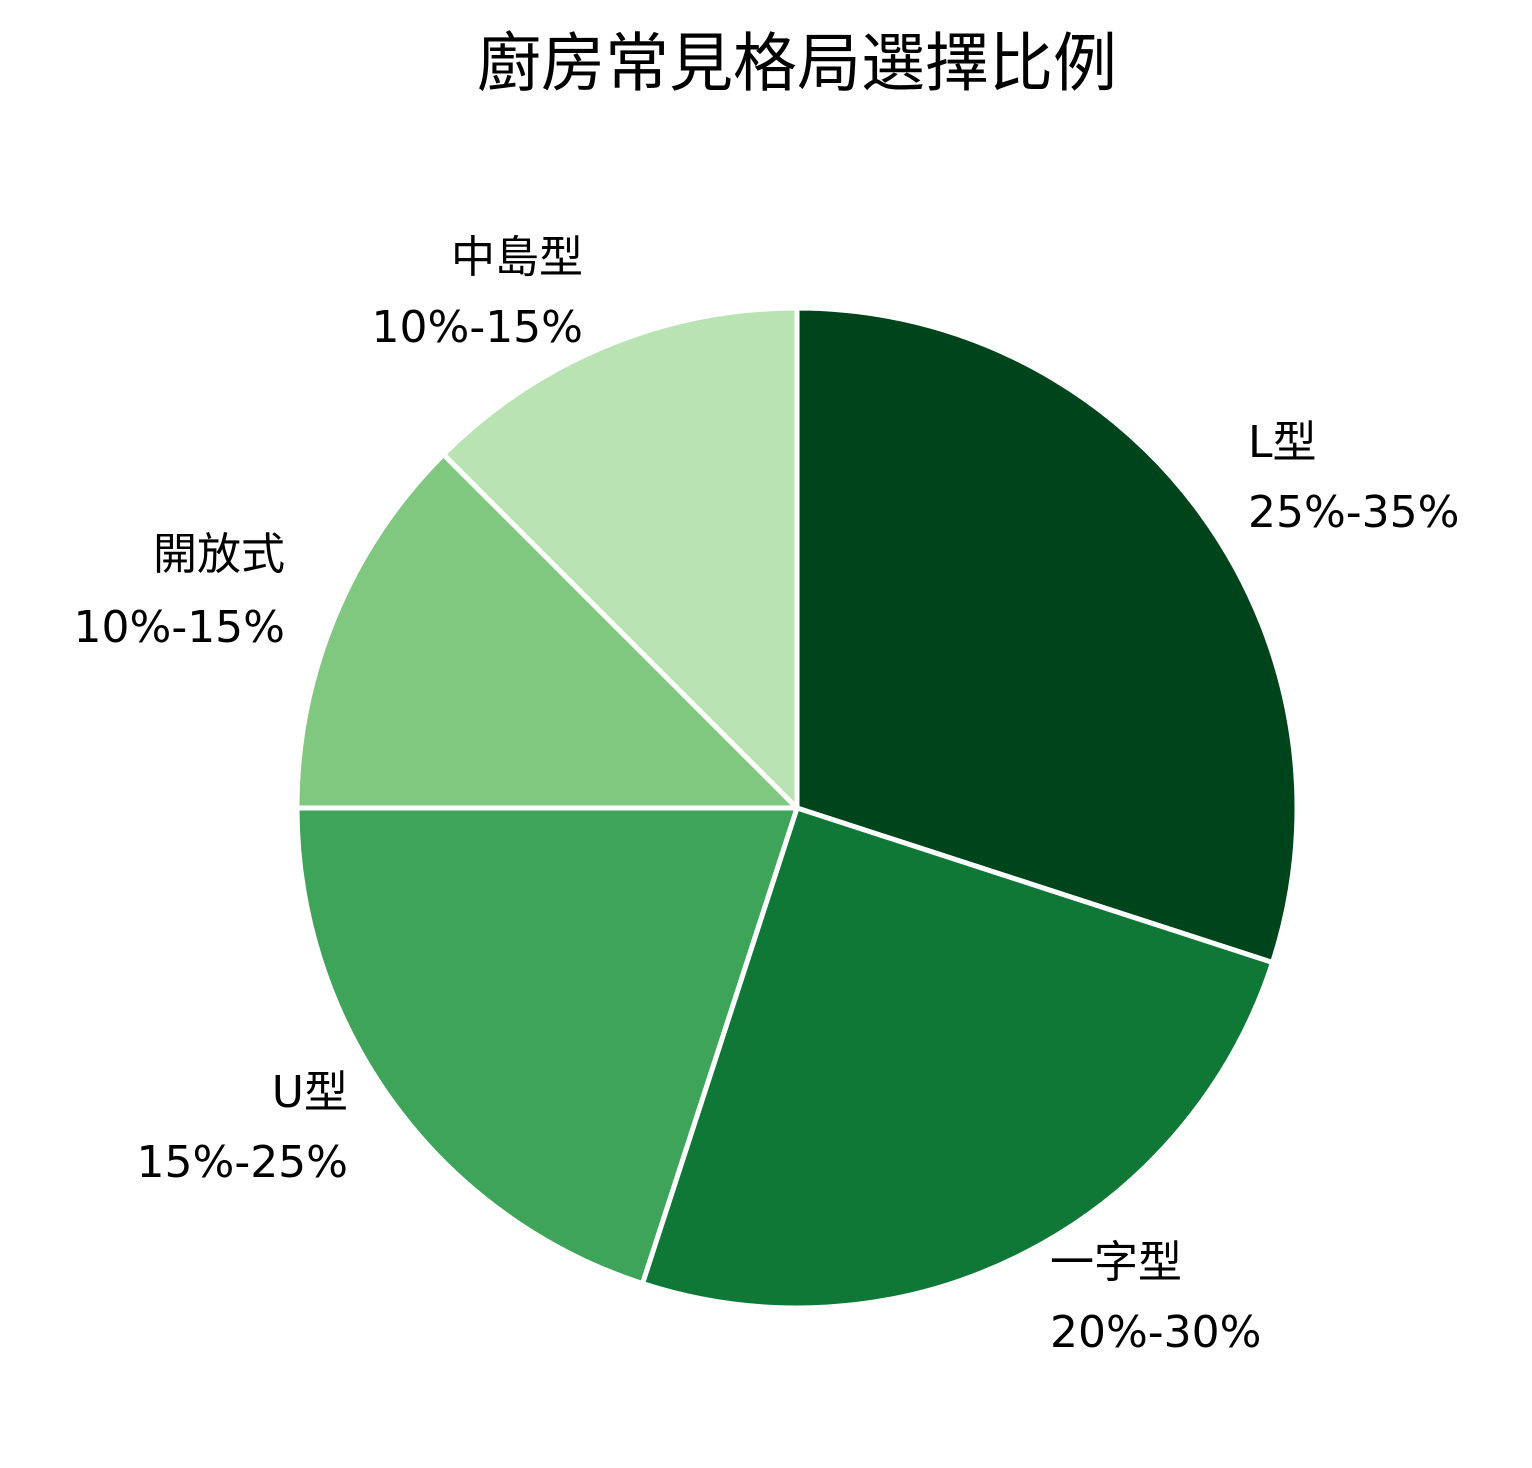  Describe the element at coordinates (242, 1162) in the screenshot. I see `value-label: 15%-25%` at that location.